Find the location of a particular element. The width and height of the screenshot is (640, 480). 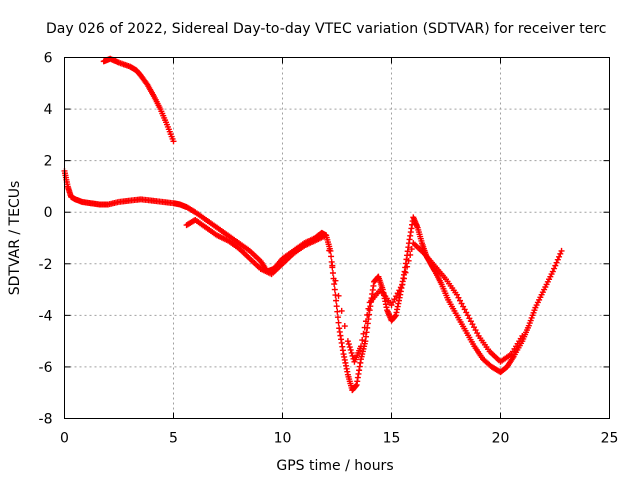

series-upper-segment is located at coordinates (138, 100).